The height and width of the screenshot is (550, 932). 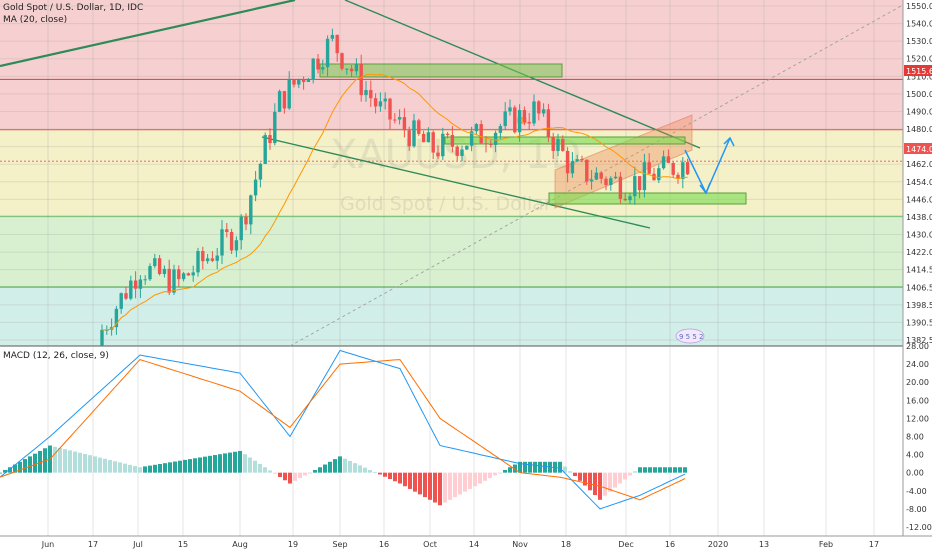 I want to click on macd-tick-label: 8.00, so click(x=915, y=436).